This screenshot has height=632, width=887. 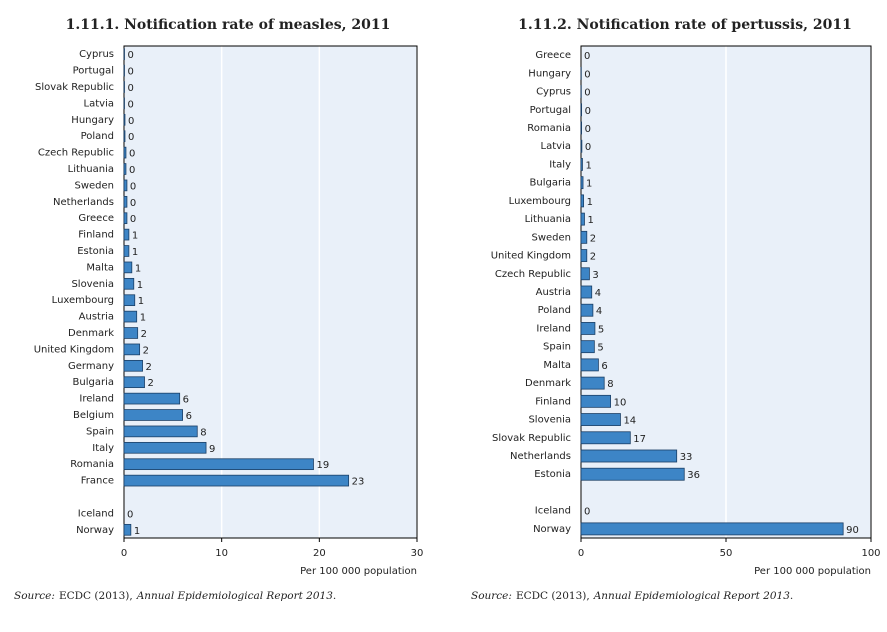 I want to click on y-tick-label: Denmark, so click(x=548, y=383).